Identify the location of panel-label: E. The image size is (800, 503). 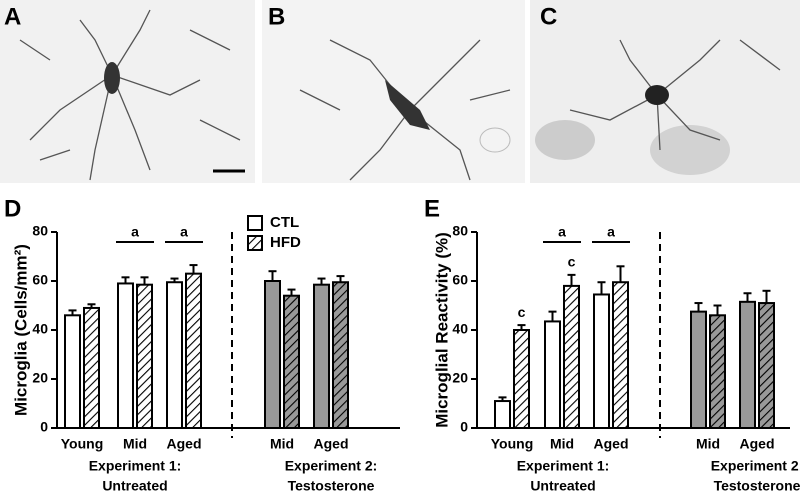
(432, 208).